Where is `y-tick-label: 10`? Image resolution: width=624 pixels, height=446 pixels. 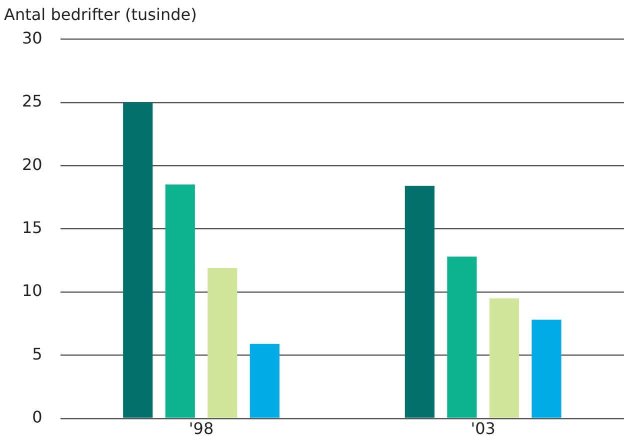 y-tick-label: 10 is located at coordinates (32, 290).